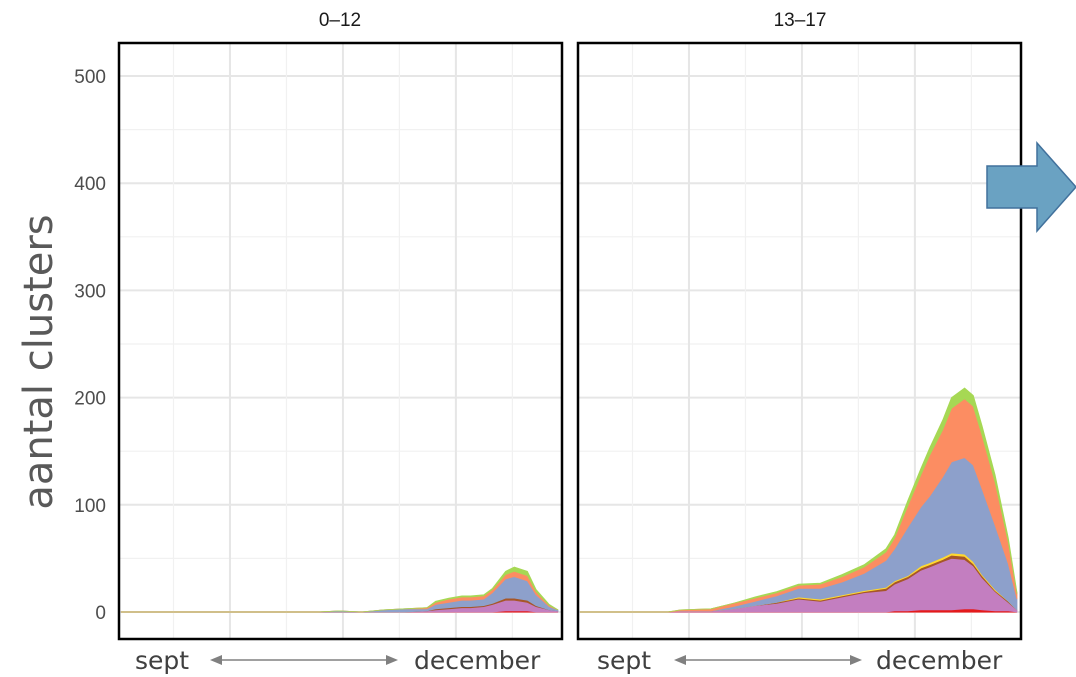 The height and width of the screenshot is (677, 1076). I want to click on right-arrow-icon, so click(1031, 187).